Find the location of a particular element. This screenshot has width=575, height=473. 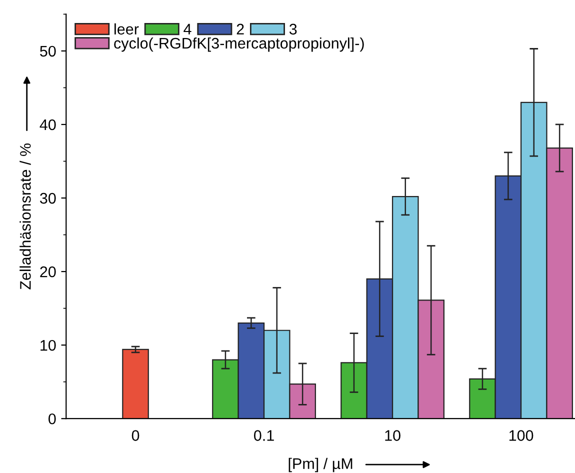

y-axis-title: Zelladhäsionsrate / % is located at coordinates (25, 216).